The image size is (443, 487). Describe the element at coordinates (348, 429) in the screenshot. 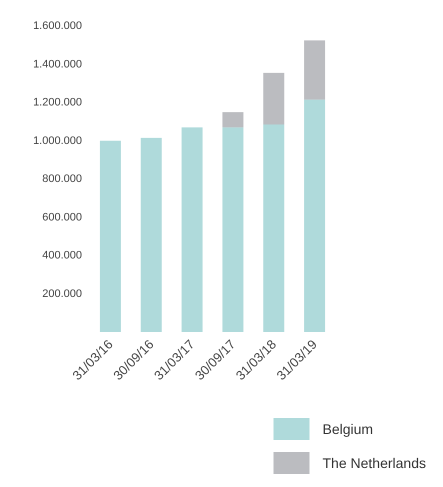

I see `legend-label: Belgium` at that location.